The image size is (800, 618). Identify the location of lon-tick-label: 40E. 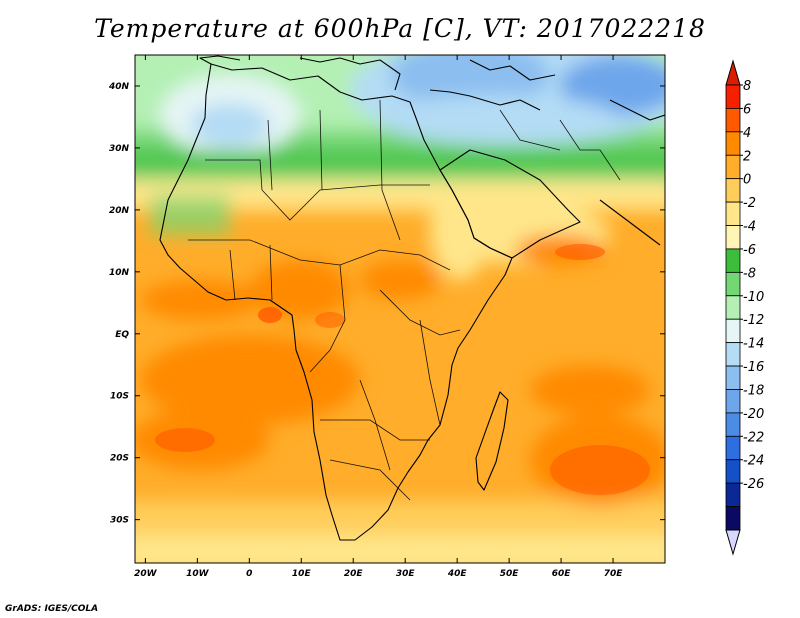
(457, 574).